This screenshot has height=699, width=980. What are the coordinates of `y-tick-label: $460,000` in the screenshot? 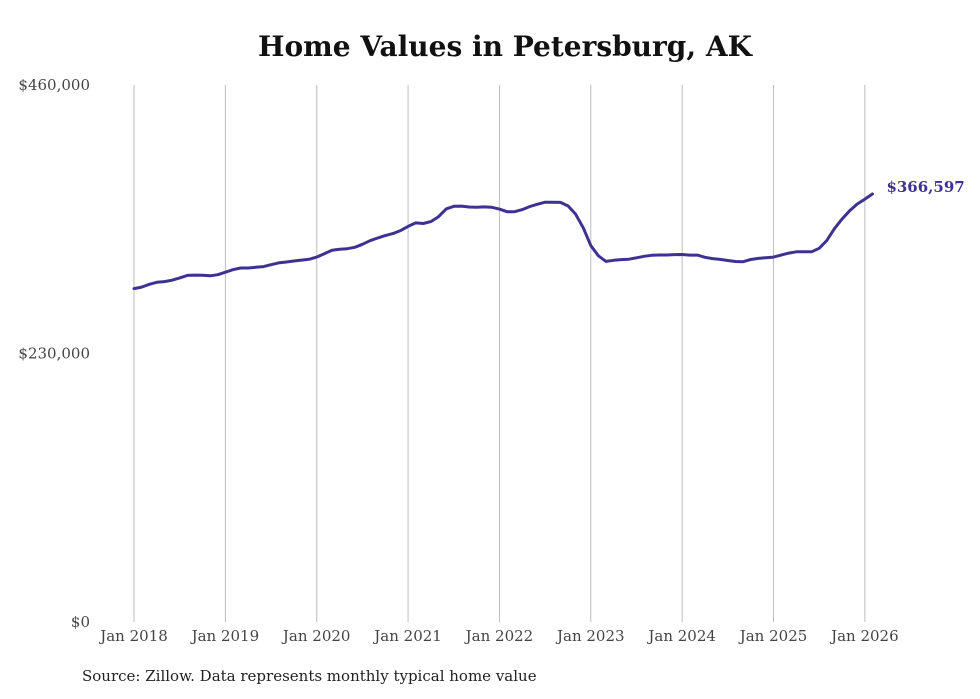 It's located at (54, 85).